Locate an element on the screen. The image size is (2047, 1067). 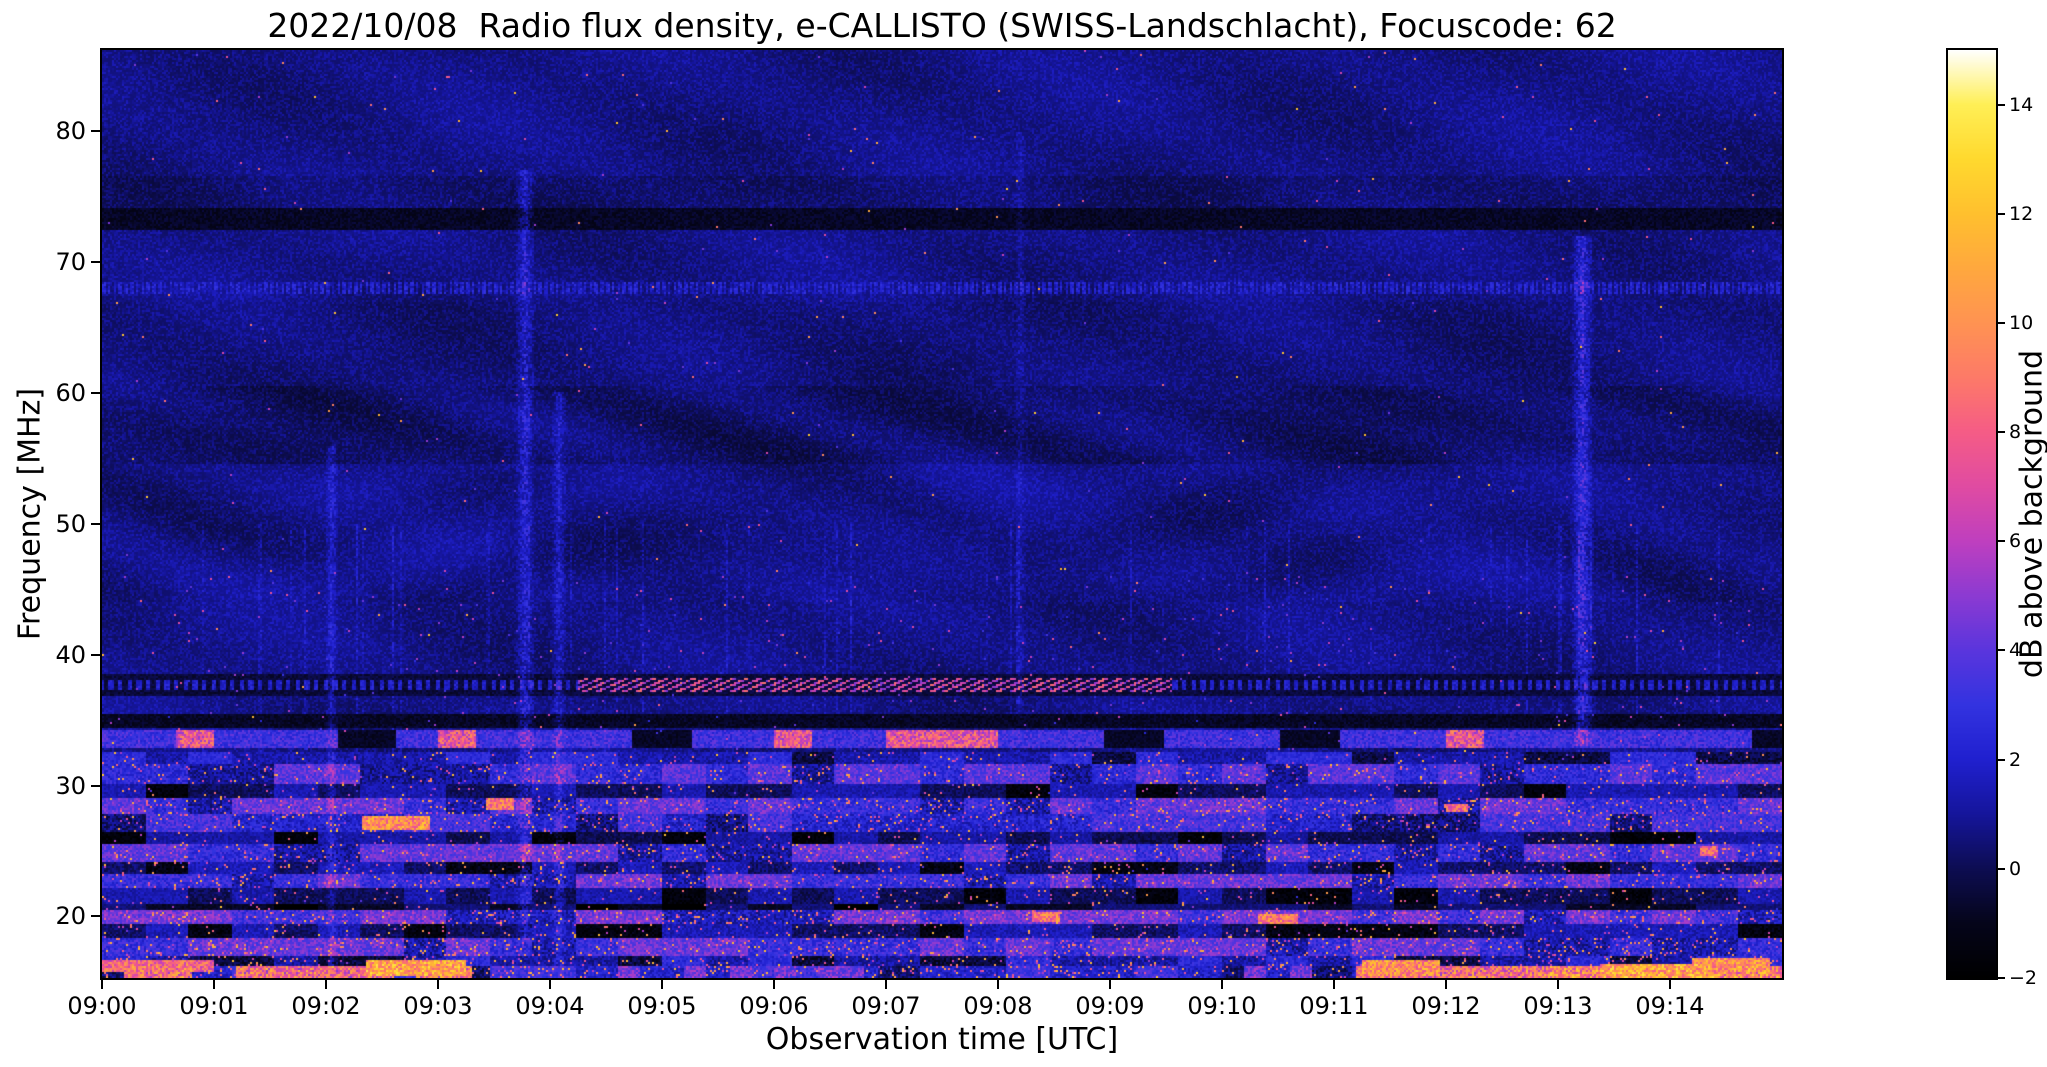
y-tick-label: 70 is located at coordinates (70, 262).